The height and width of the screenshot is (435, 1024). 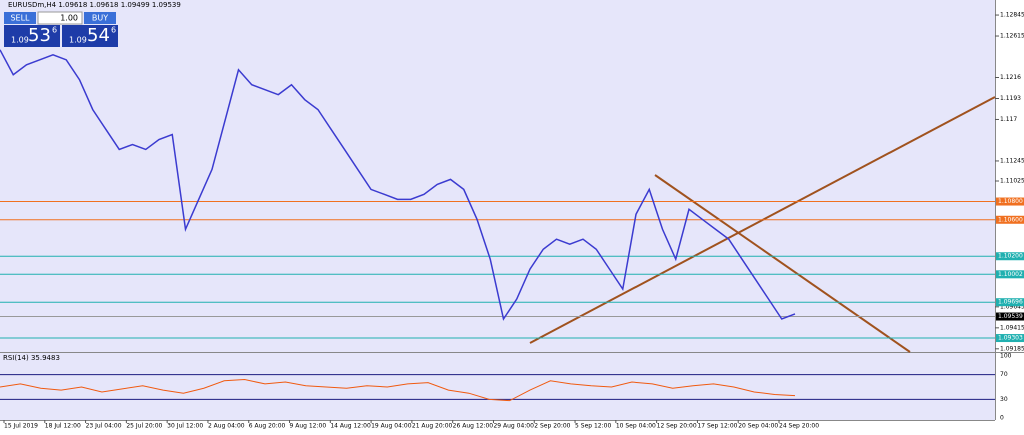 What do you see at coordinates (1012, 15) in the screenshot?
I see `y-tick-label: 1.12845` at bounding box center [1012, 15].